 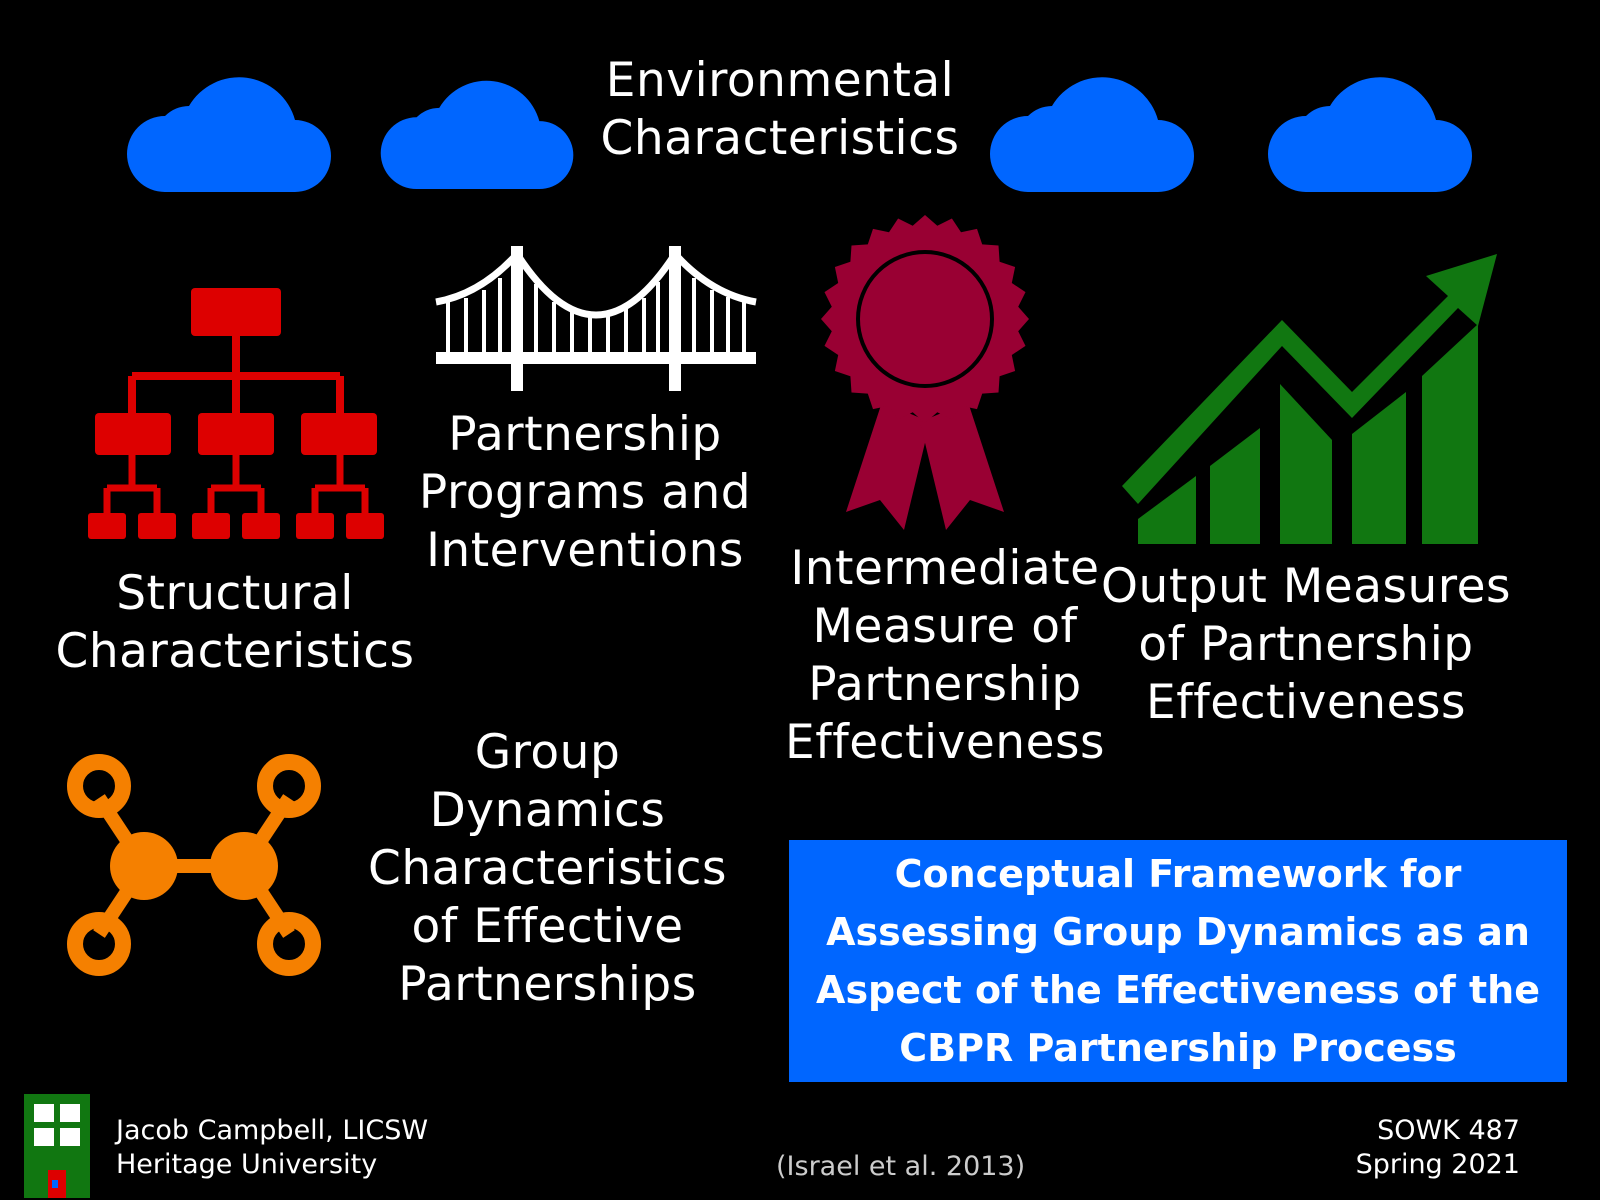 I want to click on partnership-programs-label: Partnership Programs and Interventions, so click(x=585, y=492).